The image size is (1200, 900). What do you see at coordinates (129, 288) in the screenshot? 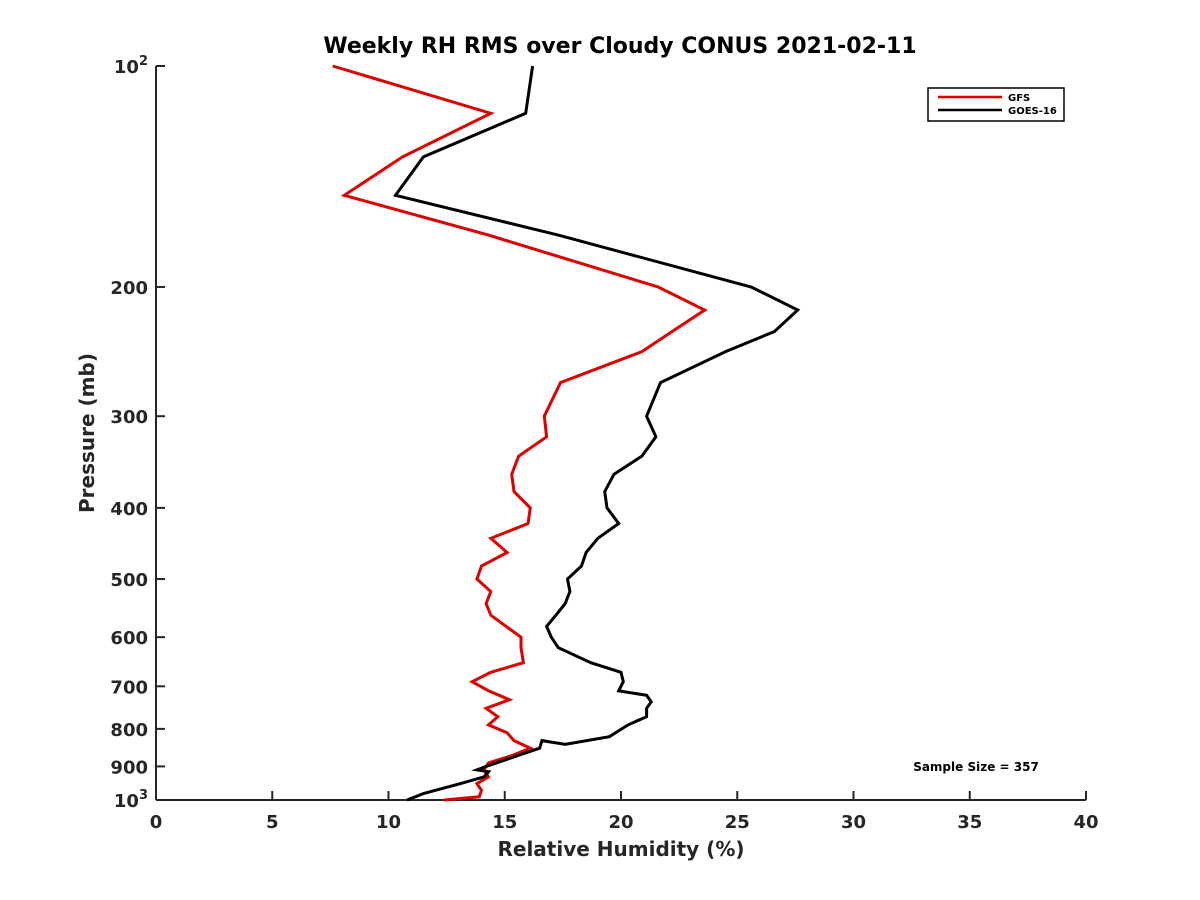
I see `y-tick-label: 200` at bounding box center [129, 288].